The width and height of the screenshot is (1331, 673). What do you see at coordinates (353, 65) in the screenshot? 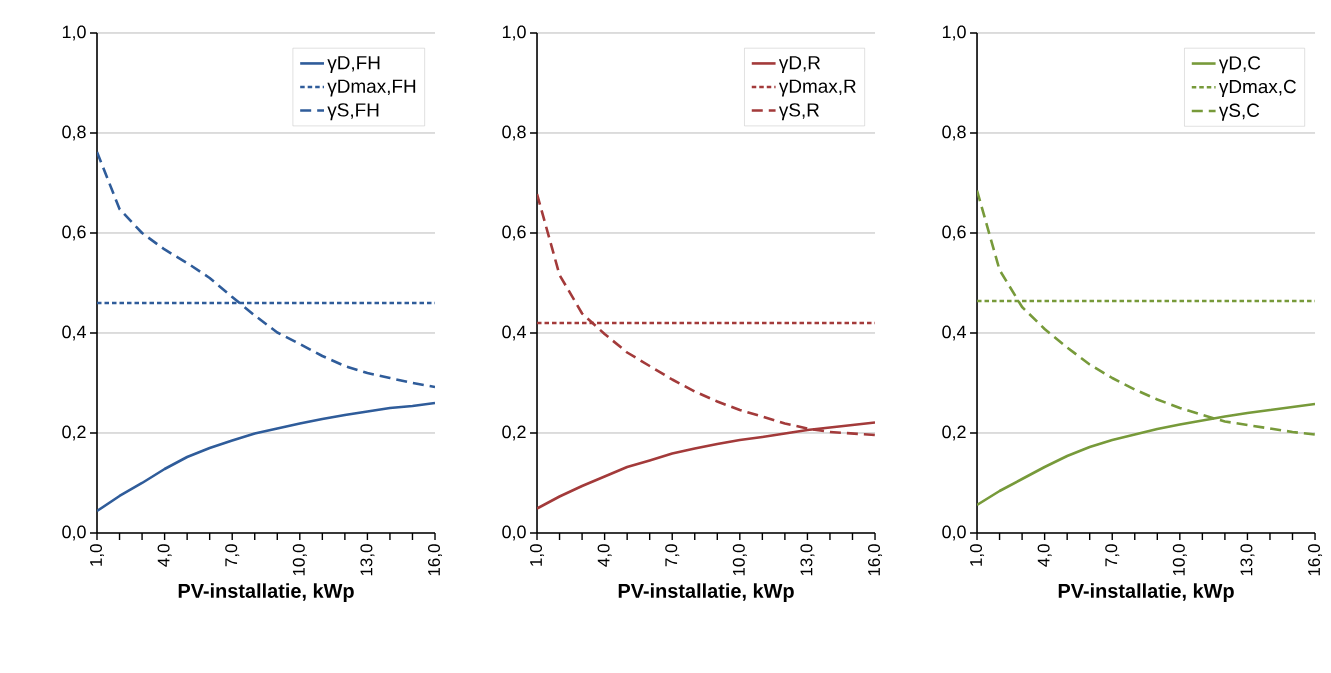
I see `legend-label: γD,FH` at bounding box center [353, 65].